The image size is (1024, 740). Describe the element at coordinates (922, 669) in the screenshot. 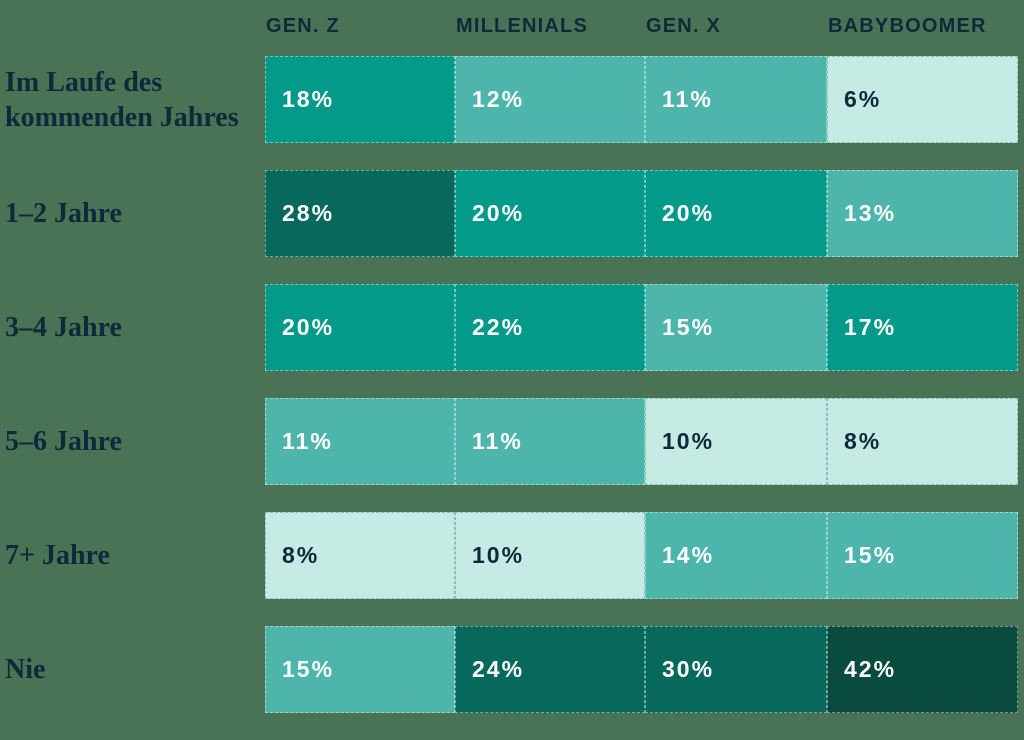

I see `cell: 42%` at that location.